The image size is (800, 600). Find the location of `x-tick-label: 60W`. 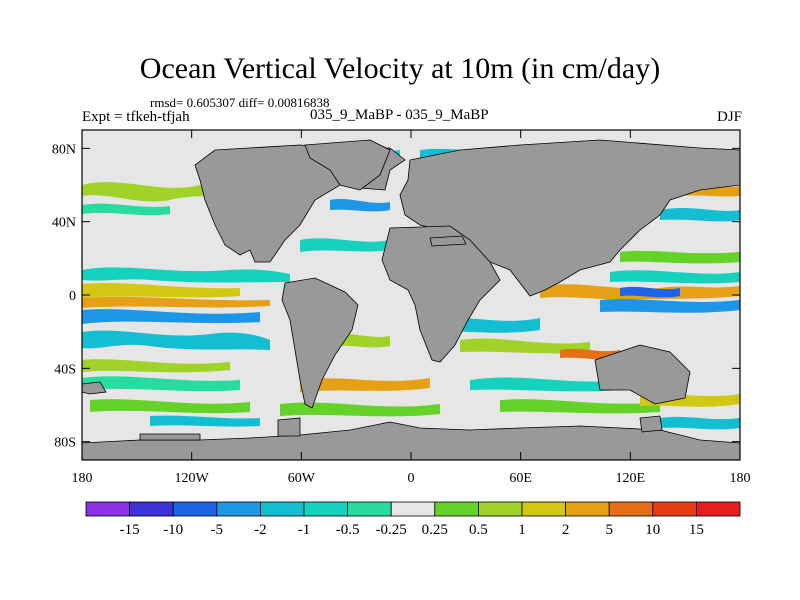

x-tick-label: 60W is located at coordinates (302, 478).